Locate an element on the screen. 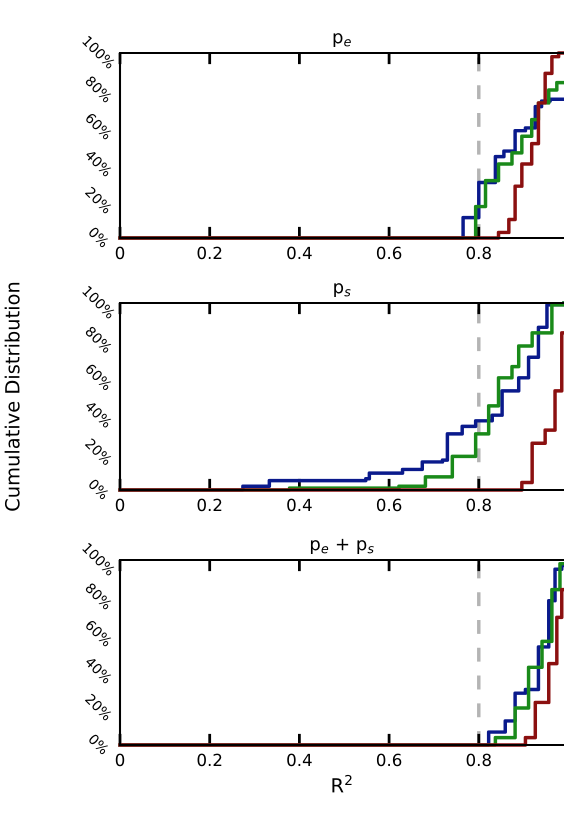 This screenshot has height=815, width=564. chart-title: p$_{e}$ is located at coordinates (342, 40).